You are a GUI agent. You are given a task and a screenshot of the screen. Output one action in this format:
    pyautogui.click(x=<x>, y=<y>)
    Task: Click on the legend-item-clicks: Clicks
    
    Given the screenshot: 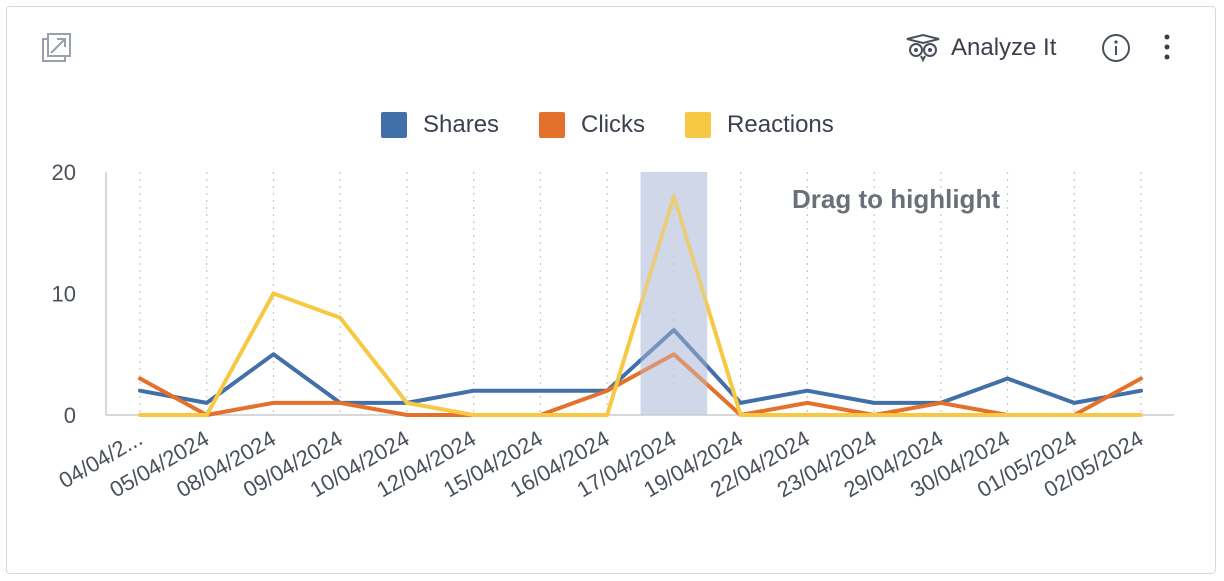 What is the action you would take?
    pyautogui.click(x=592, y=125)
    